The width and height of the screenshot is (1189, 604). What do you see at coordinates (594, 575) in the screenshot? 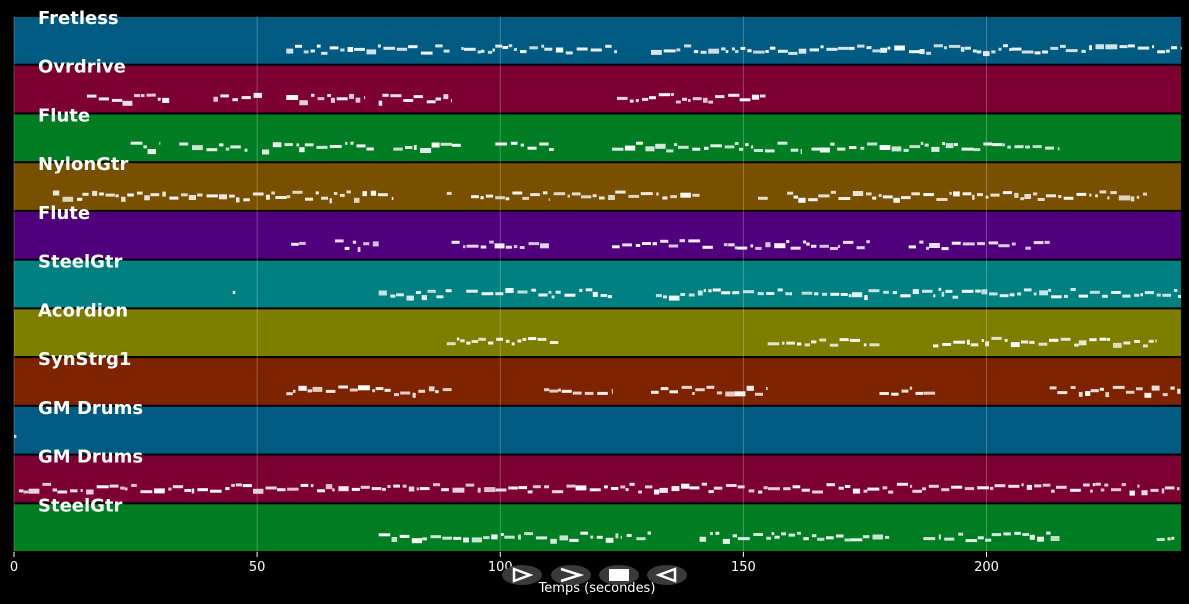
I see `playback-controls` at bounding box center [594, 575].